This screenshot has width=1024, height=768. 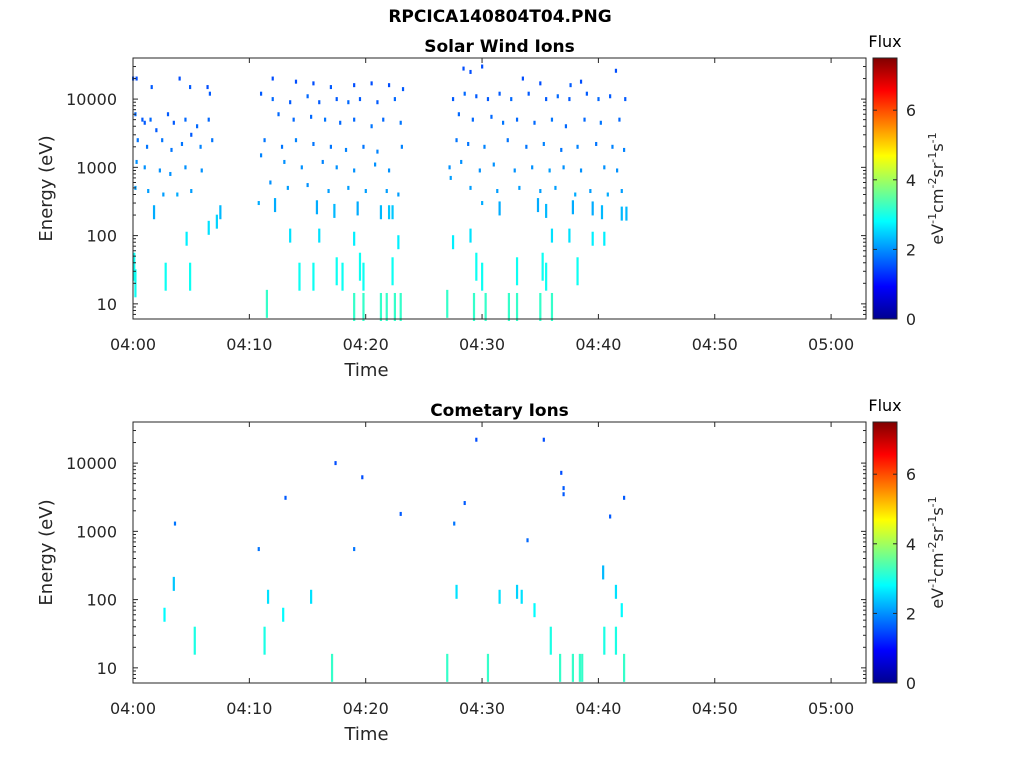 I want to click on panel-title: Solar Wind Ions, so click(x=499, y=47).